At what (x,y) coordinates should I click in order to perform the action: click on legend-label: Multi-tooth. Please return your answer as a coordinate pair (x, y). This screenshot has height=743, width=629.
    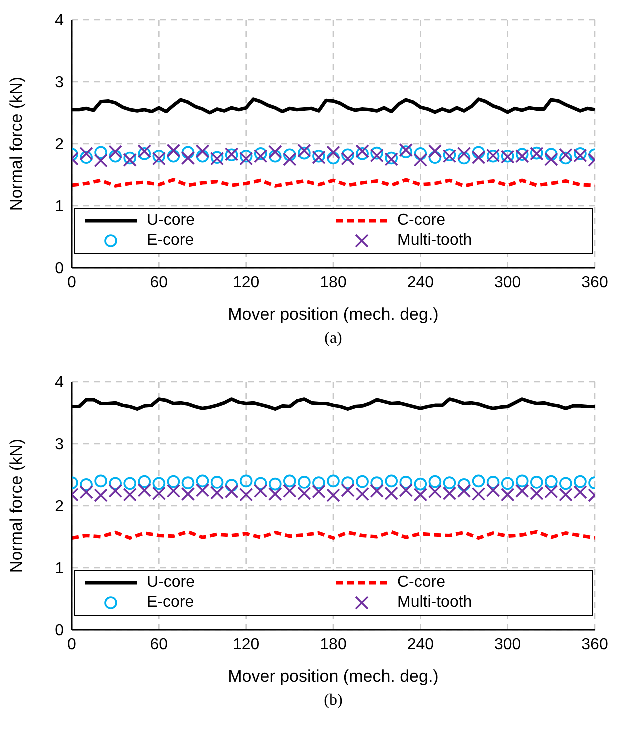
    Looking at the image, I should click on (435, 241).